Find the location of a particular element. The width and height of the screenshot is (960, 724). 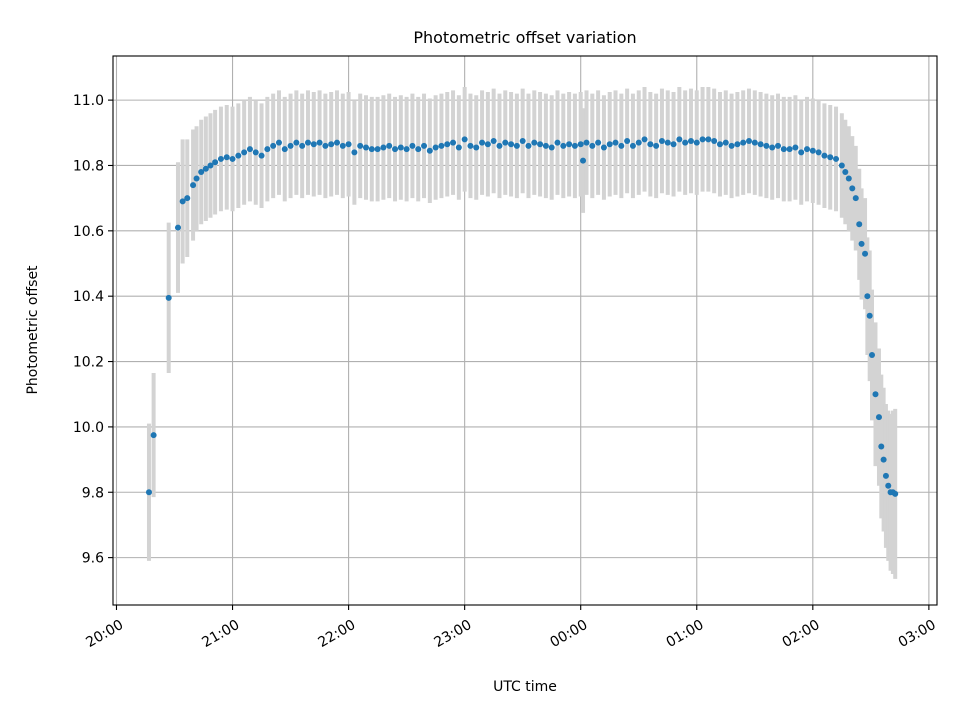

y-tick-label: 10.8 is located at coordinates (88, 166).